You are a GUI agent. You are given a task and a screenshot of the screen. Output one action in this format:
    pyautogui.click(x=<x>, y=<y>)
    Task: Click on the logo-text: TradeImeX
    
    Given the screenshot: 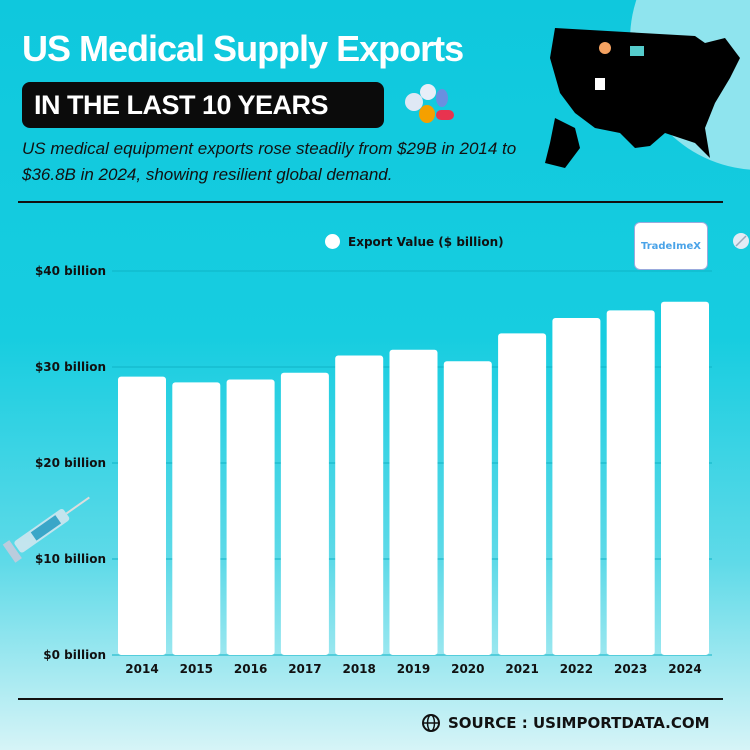 What is the action you would take?
    pyautogui.click(x=671, y=246)
    